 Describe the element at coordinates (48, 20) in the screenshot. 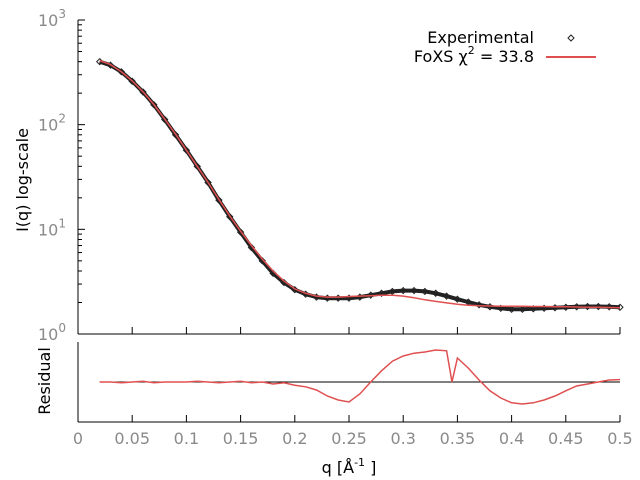

I see `y-tick-base-3: 10` at that location.